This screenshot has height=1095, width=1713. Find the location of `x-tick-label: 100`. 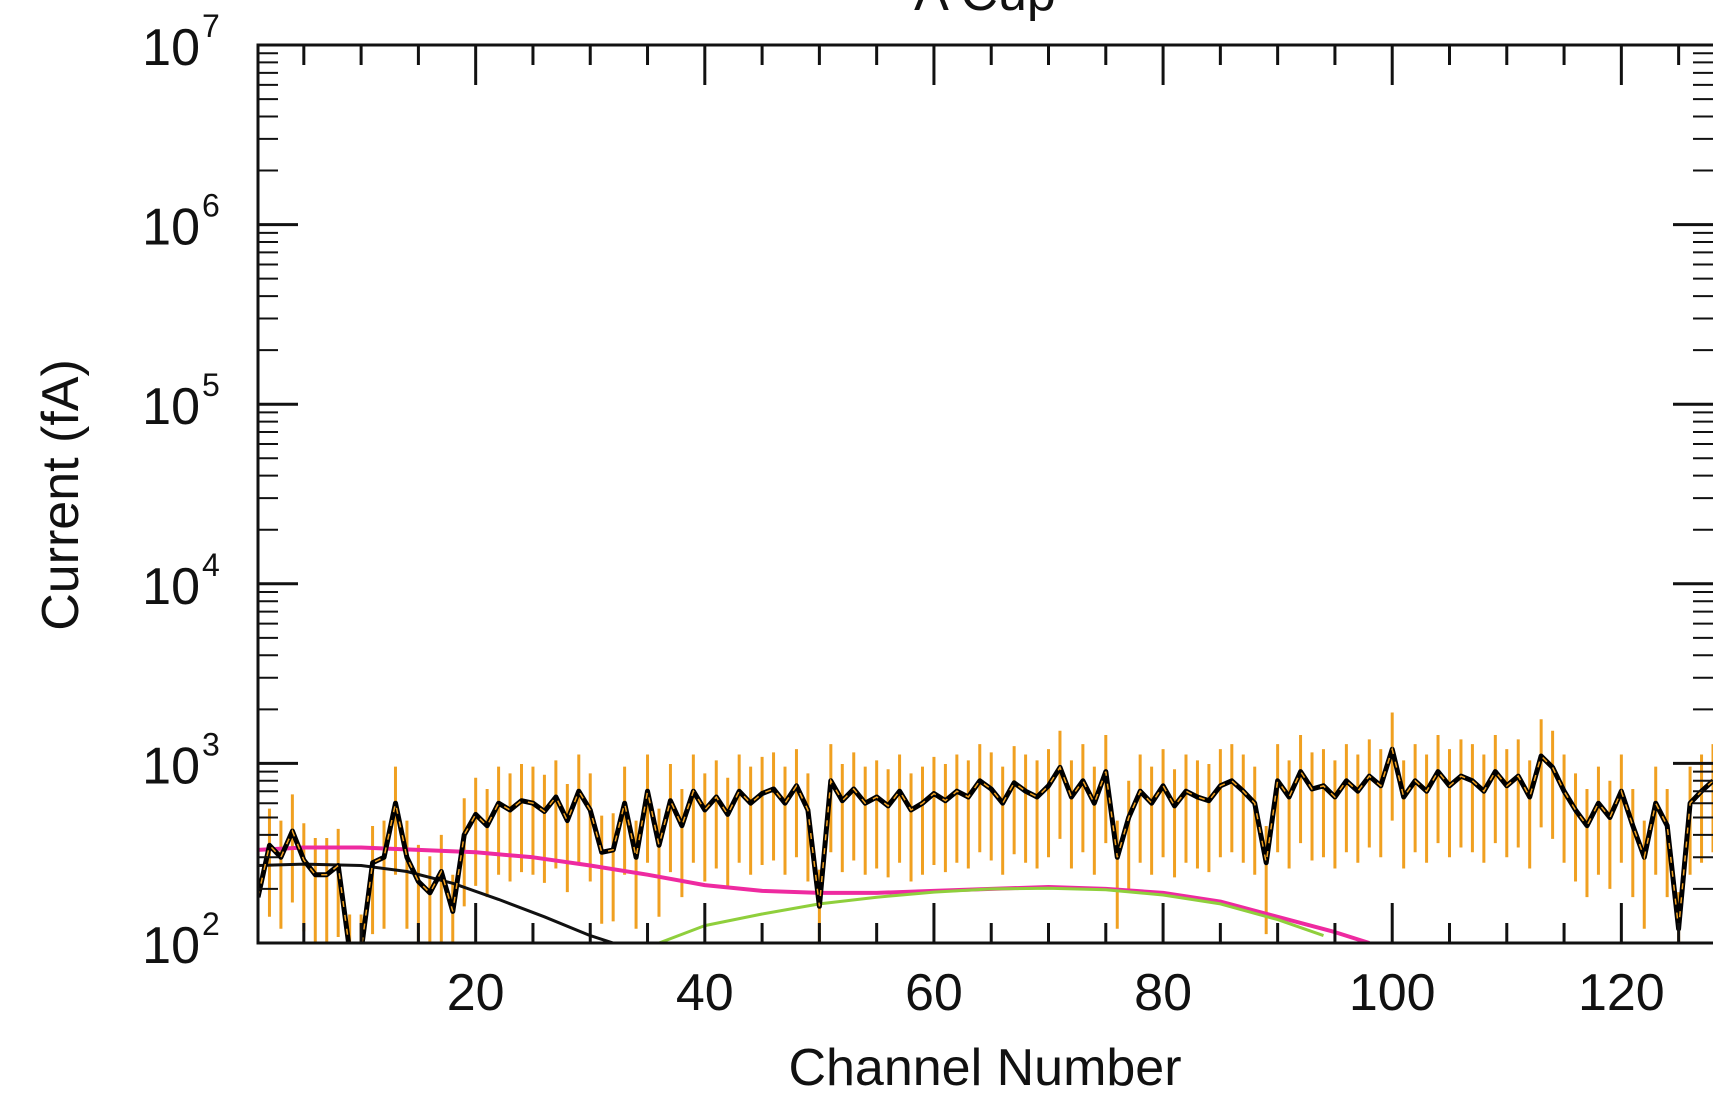

x-tick-label: 100 is located at coordinates (1392, 993).